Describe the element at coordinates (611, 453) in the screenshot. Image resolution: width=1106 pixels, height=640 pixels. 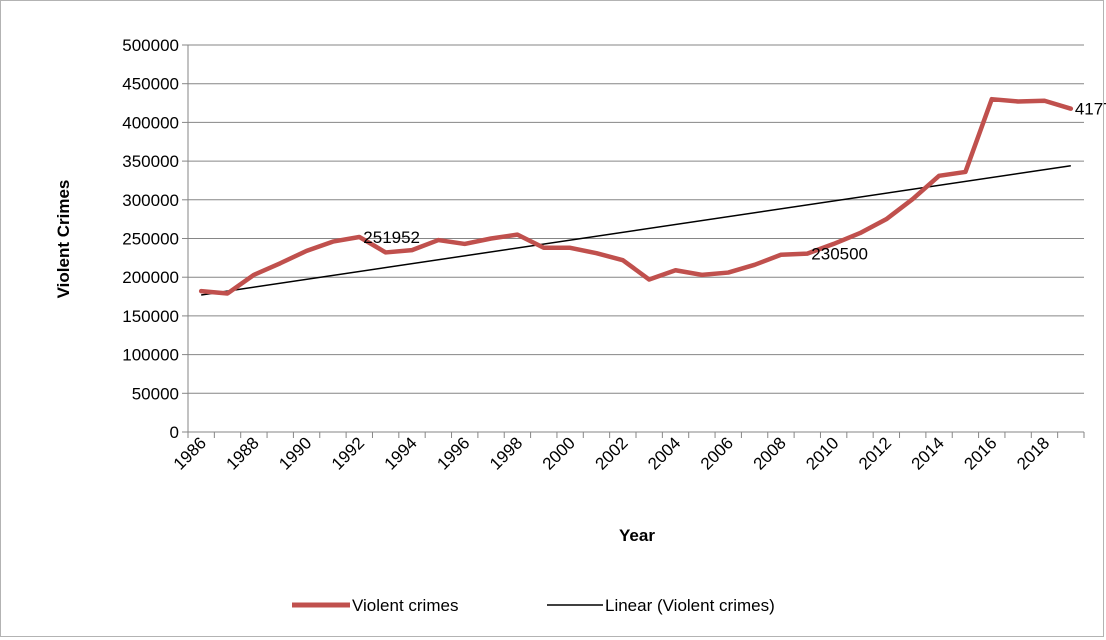
I see `x-tick-label-2002: 2002` at that location.